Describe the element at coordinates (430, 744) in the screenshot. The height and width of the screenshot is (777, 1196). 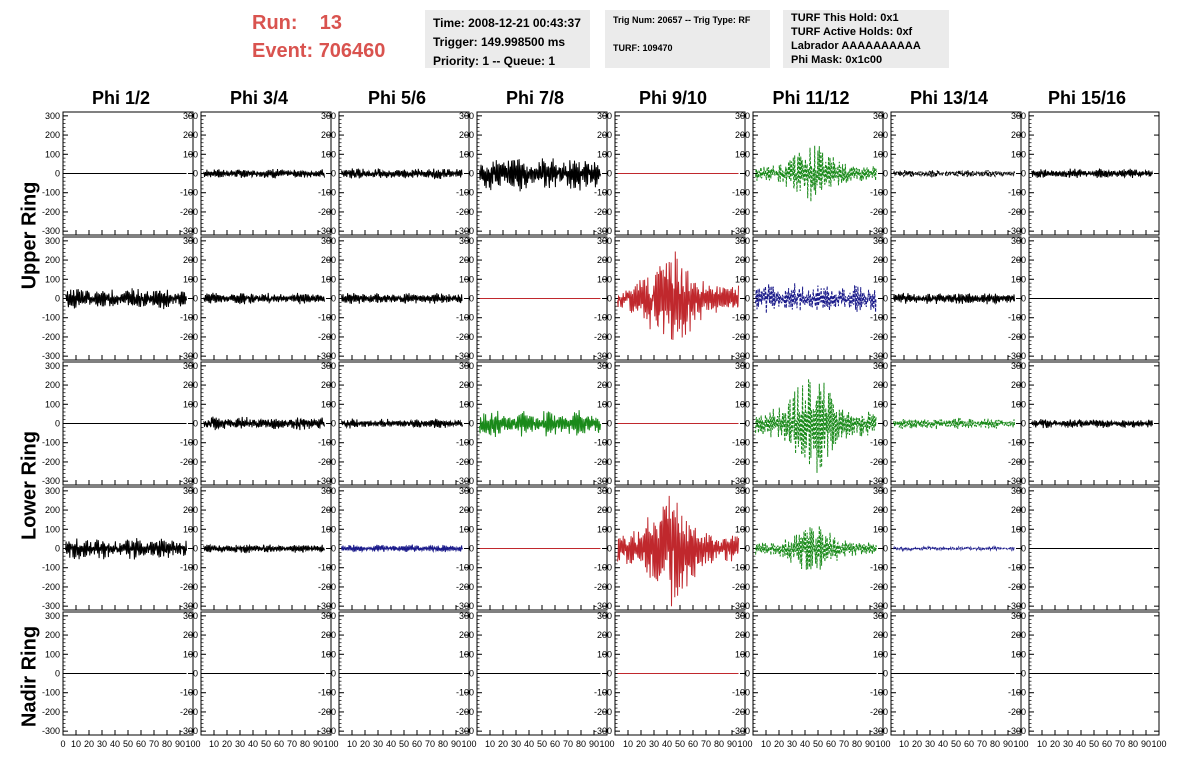
I see `x-tick-label: 70` at that location.